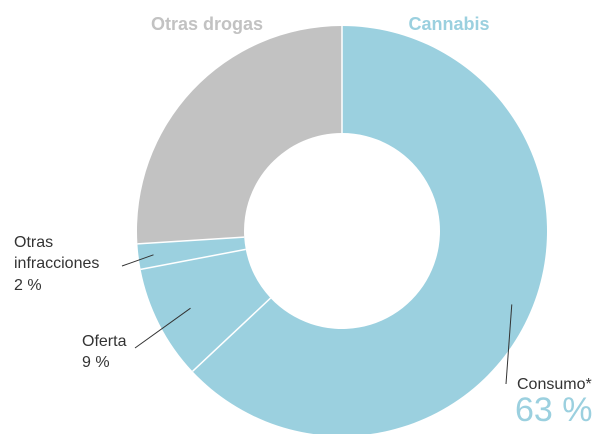  What do you see at coordinates (554, 384) in the screenshot?
I see `slice-label-consumo: Consumo*` at bounding box center [554, 384].